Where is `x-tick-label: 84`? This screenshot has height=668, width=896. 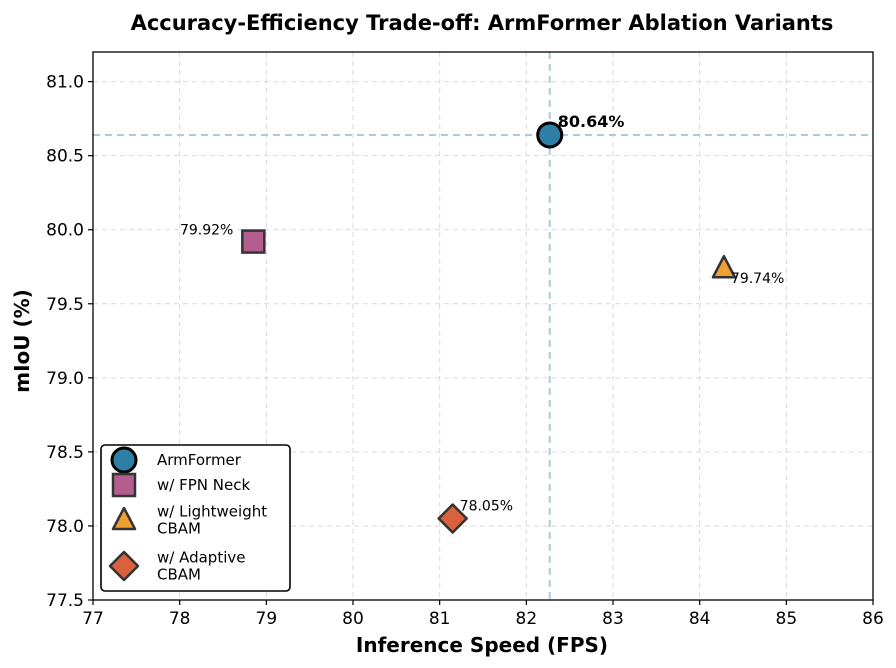
x-tick-label: 84 is located at coordinates (700, 619).